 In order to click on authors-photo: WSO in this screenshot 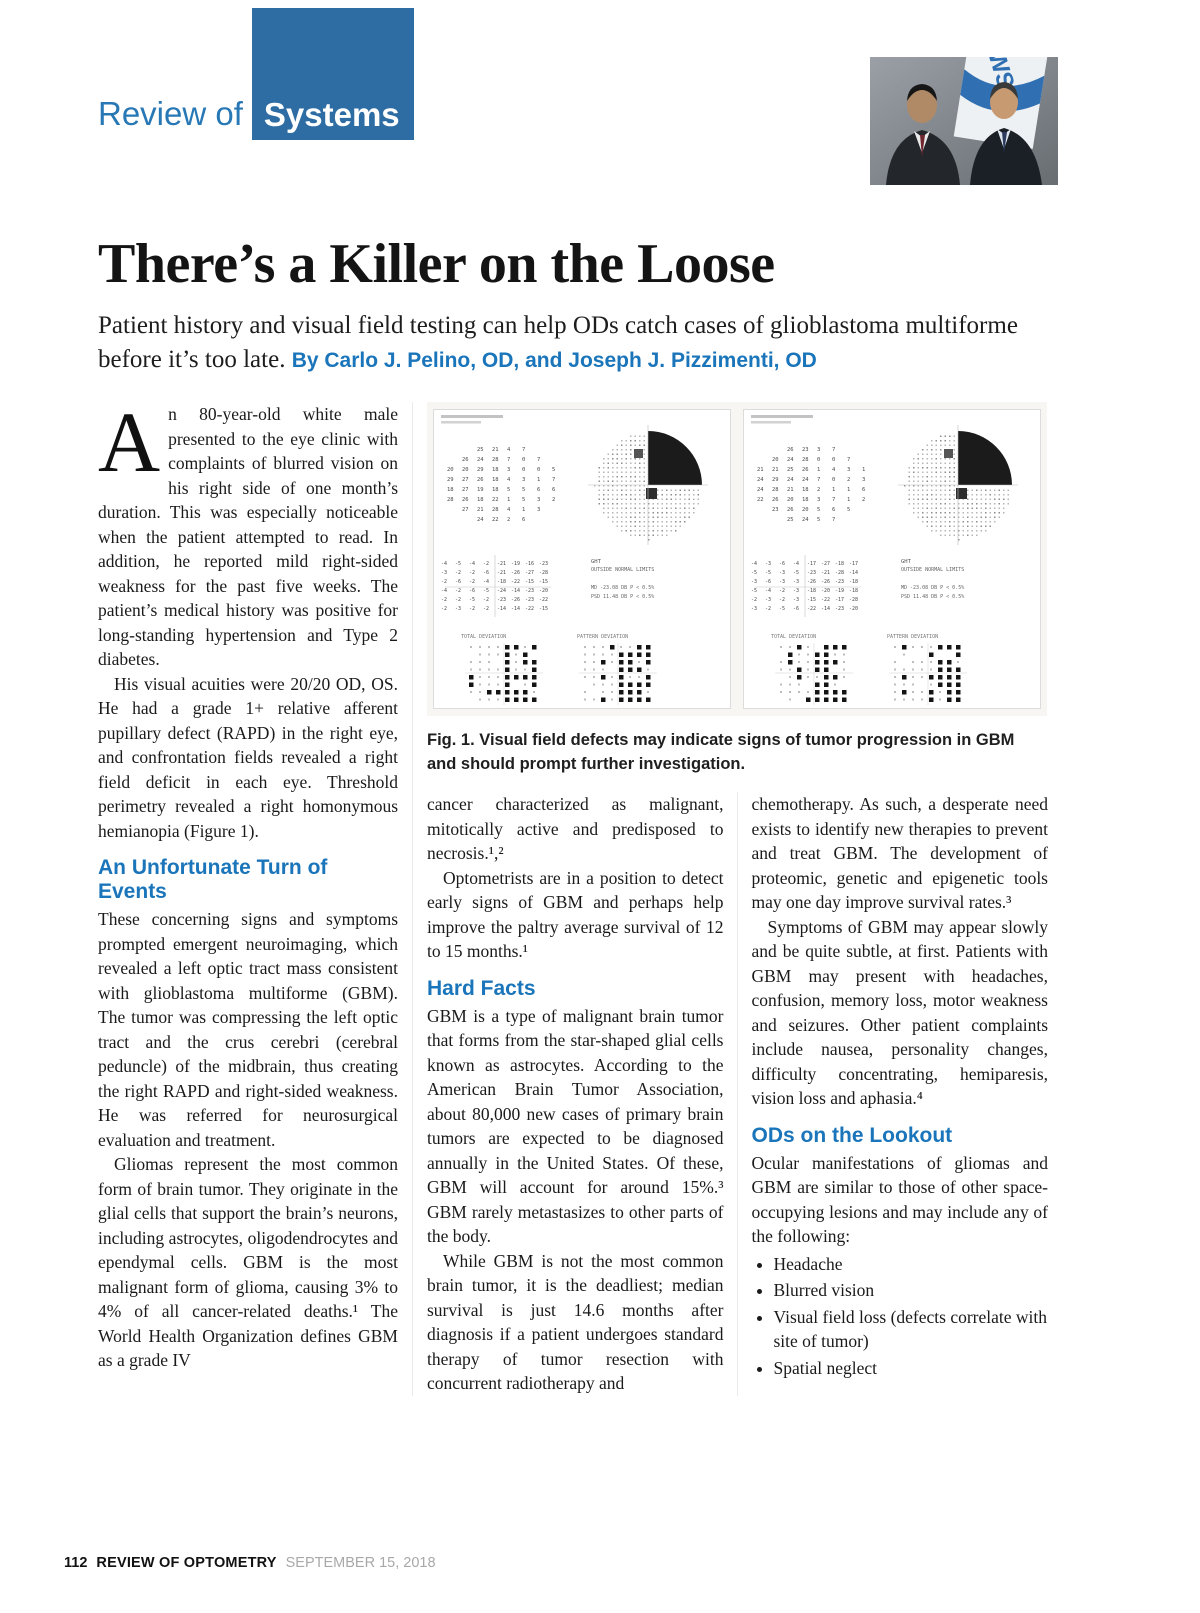, I will do `click(964, 121)`.